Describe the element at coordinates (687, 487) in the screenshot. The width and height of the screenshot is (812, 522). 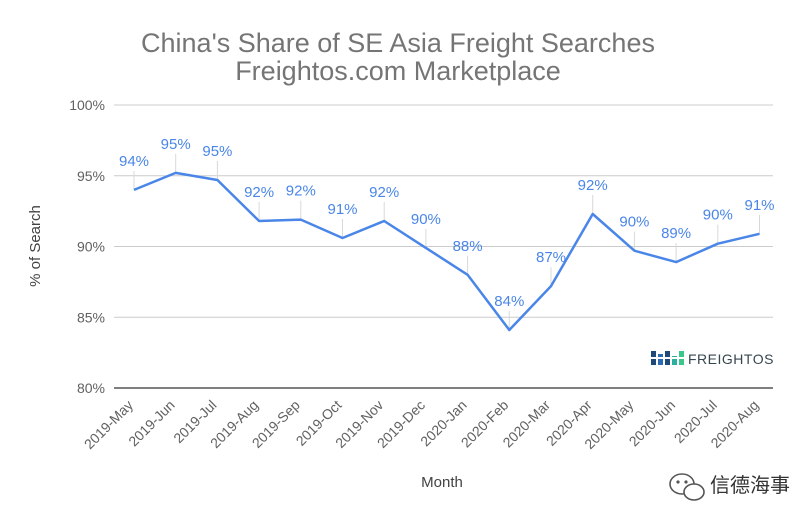
I see `wechat-icon` at that location.